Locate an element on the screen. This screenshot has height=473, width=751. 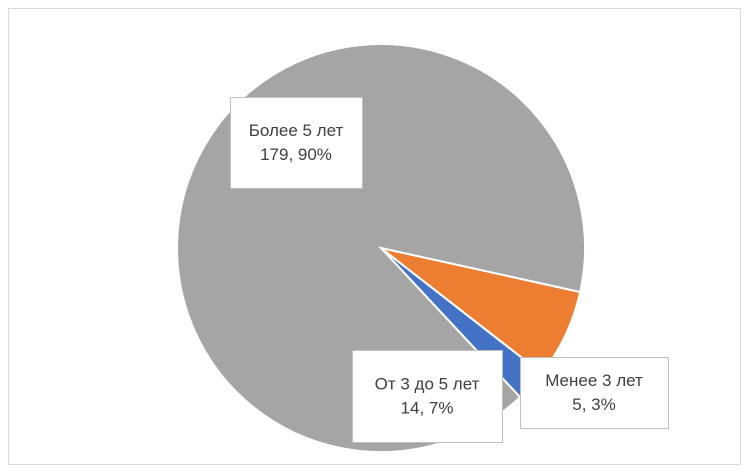
data-label-value: 179, 90% is located at coordinates (296, 154).